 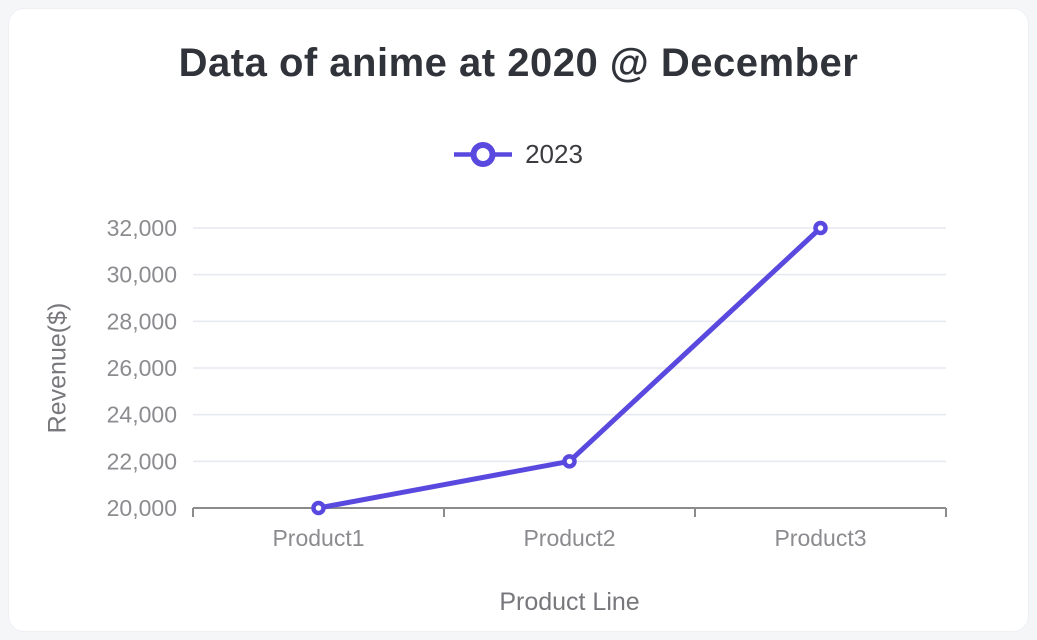 What do you see at coordinates (142, 461) in the screenshot?
I see `y-tick-label: 22,000` at bounding box center [142, 461].